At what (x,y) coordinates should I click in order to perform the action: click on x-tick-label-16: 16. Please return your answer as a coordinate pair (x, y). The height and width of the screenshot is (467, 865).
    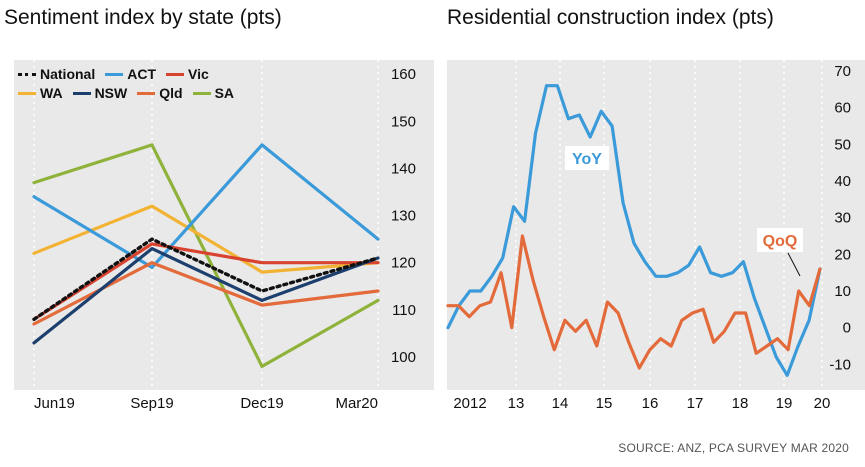
    Looking at the image, I should click on (650, 403).